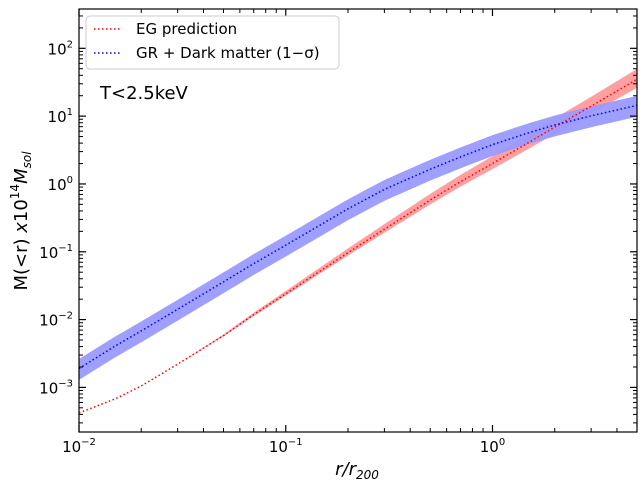  I want to click on legend-box, so click(212, 42).